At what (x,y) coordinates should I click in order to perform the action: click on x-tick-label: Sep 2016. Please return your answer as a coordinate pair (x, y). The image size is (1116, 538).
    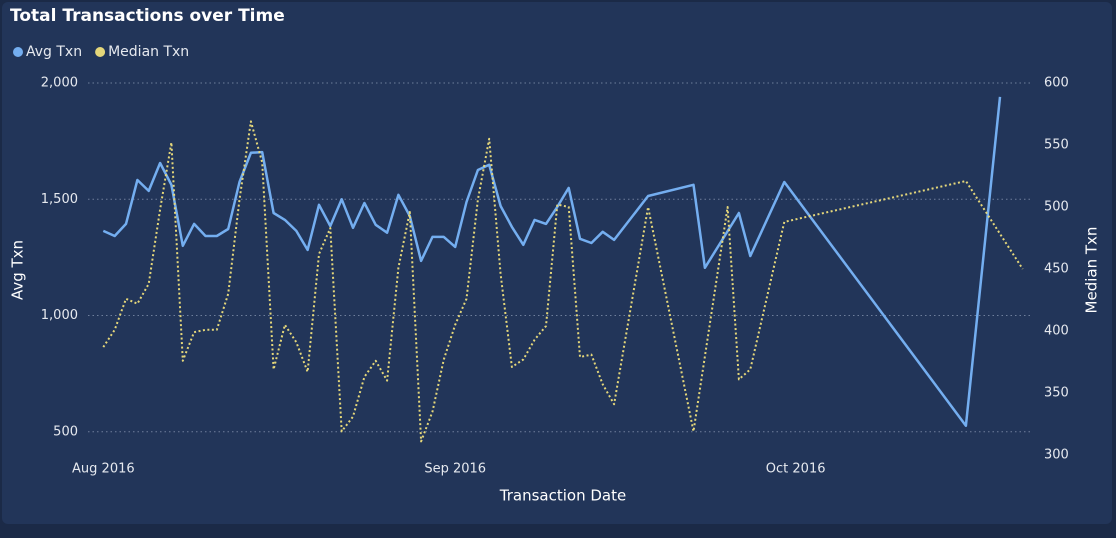
    Looking at the image, I should click on (455, 469).